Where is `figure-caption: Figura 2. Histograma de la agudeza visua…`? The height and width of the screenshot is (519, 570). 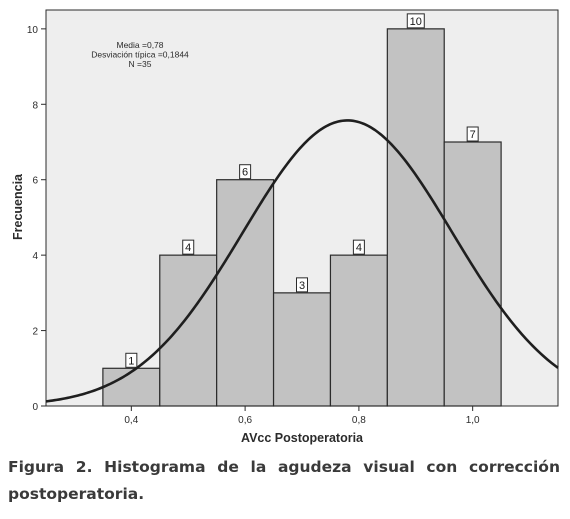
figure-caption: Figura 2. Histograma de la agudeza visua… is located at coordinates (284, 480).